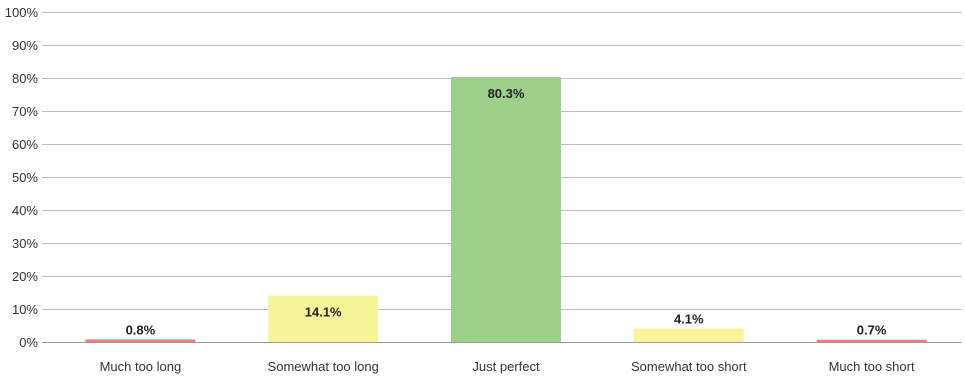 This screenshot has height=380, width=965. I want to click on y-tick-label: 60%, so click(25, 144).